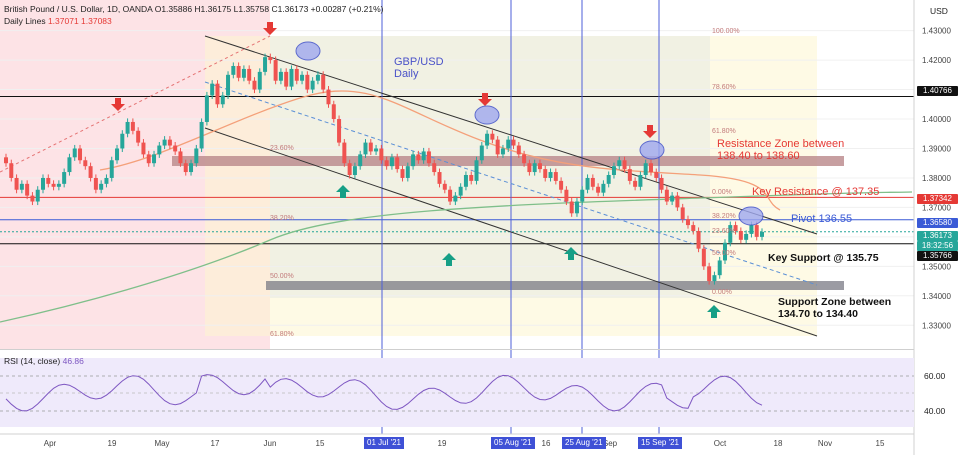 The width and height of the screenshot is (960, 455). I want to click on fib-level-label: 0.00%, so click(722, 192).